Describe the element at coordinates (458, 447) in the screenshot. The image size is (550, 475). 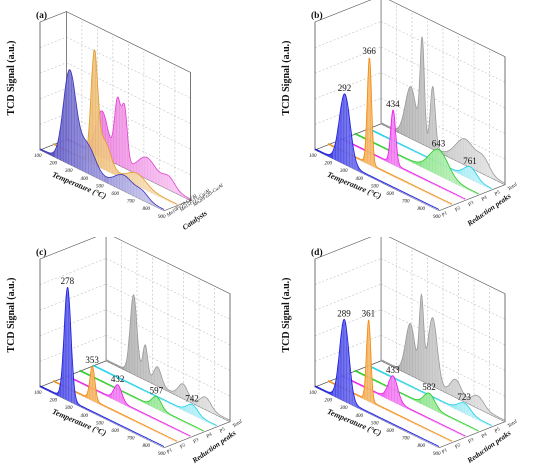
I see `lane-label: P2` at that location.